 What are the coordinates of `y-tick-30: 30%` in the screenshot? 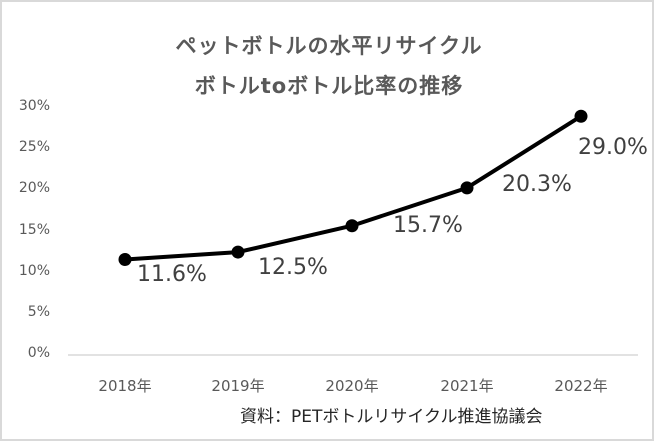 It's located at (34, 106).